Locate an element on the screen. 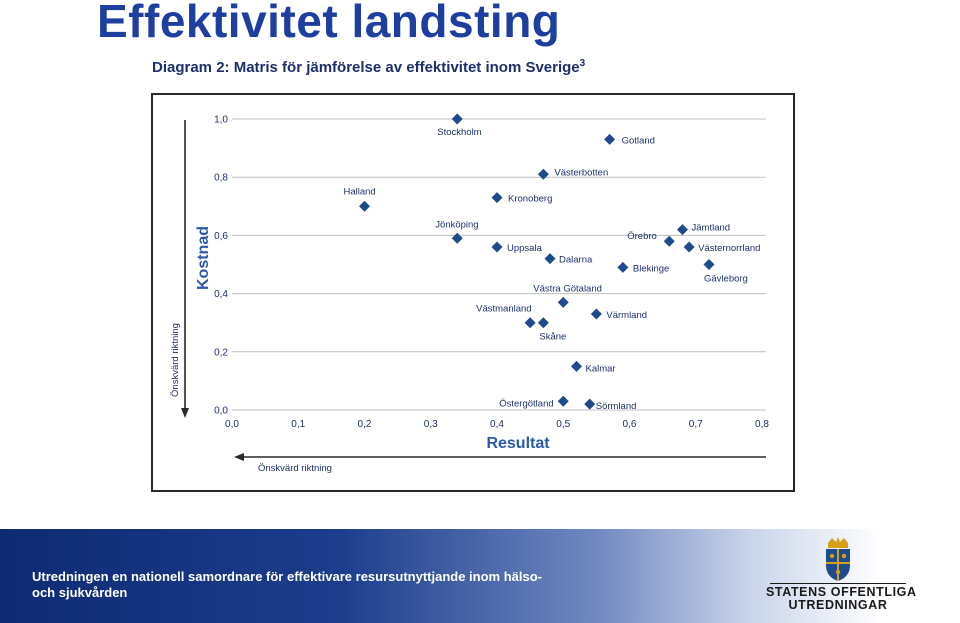 The width and height of the screenshot is (960, 623). x-direction-arrowhead is located at coordinates (239, 457).